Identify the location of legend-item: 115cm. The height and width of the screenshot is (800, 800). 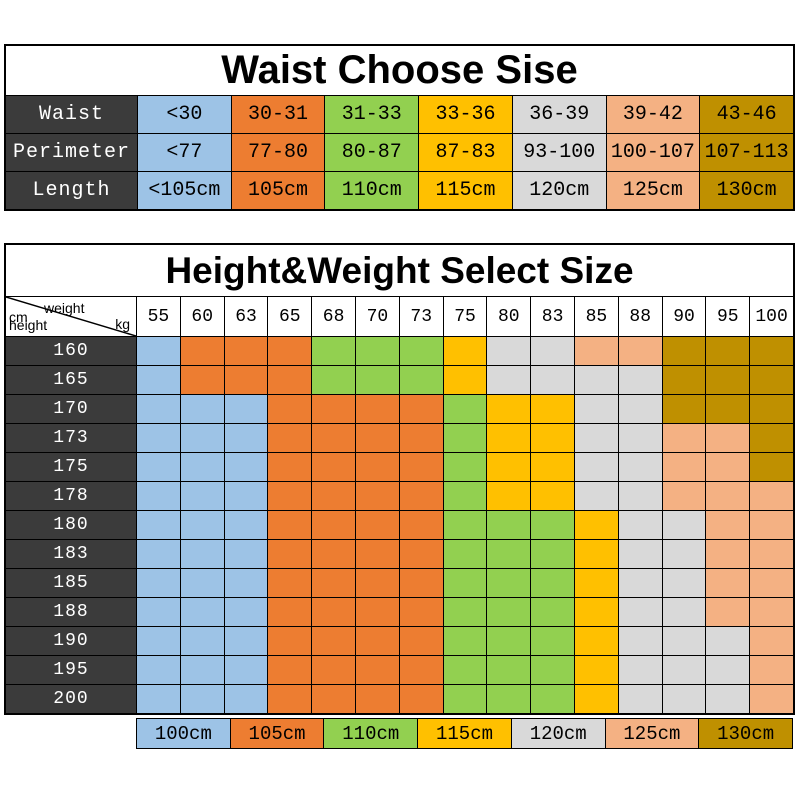
(464, 733).